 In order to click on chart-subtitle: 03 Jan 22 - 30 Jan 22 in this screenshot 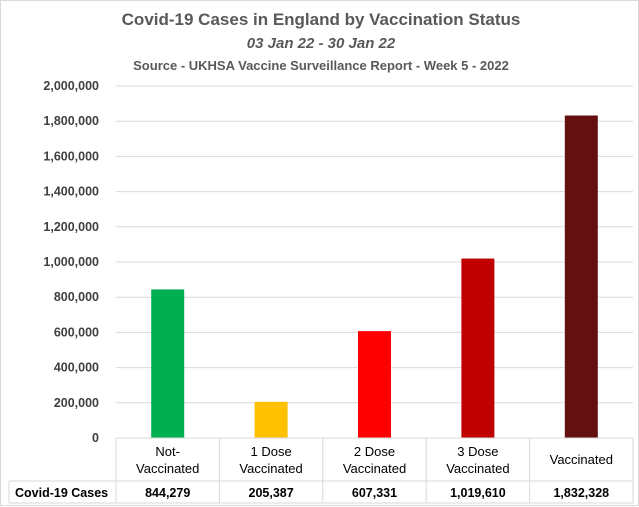, I will do `click(321, 43)`.